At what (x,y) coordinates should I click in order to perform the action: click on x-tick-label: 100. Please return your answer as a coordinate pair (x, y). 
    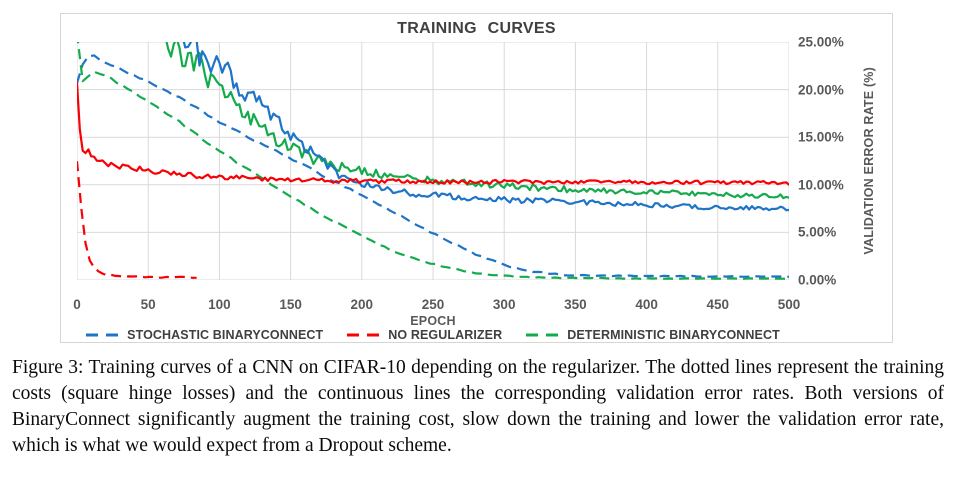
    Looking at the image, I should click on (219, 304).